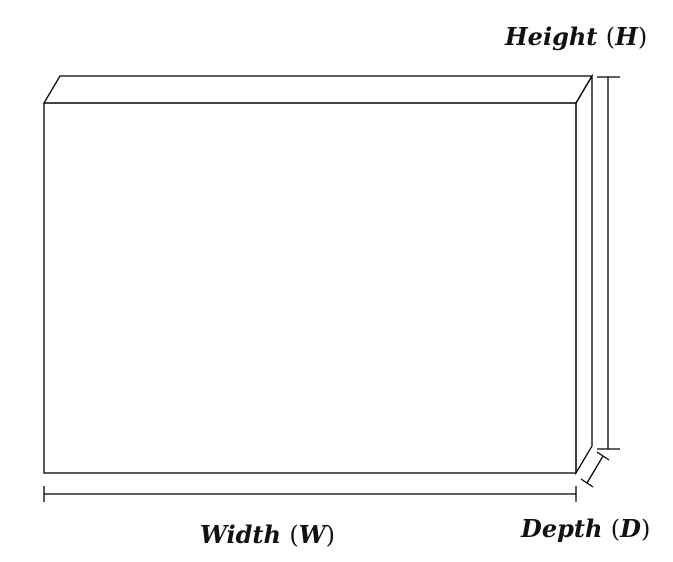 The image size is (673, 562). I want to click on depth-dimension-line, so click(595, 469).